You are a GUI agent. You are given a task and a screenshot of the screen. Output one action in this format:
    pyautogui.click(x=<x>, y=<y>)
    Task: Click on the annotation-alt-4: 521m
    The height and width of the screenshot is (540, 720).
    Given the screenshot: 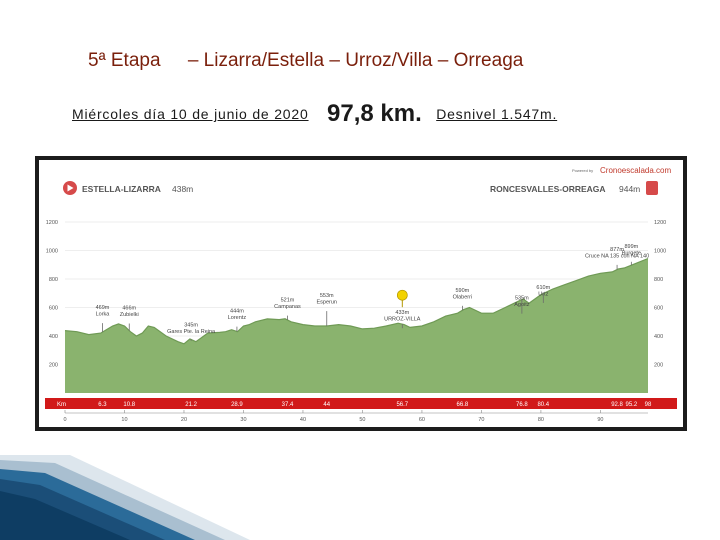 What is the action you would take?
    pyautogui.click(x=288, y=301)
    